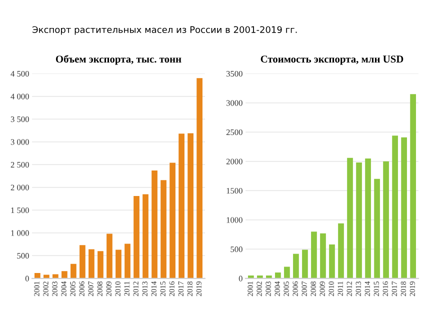  Describe the element at coordinates (19, 187) in the screenshot. I see `y-tick-label: 2 000` at that location.